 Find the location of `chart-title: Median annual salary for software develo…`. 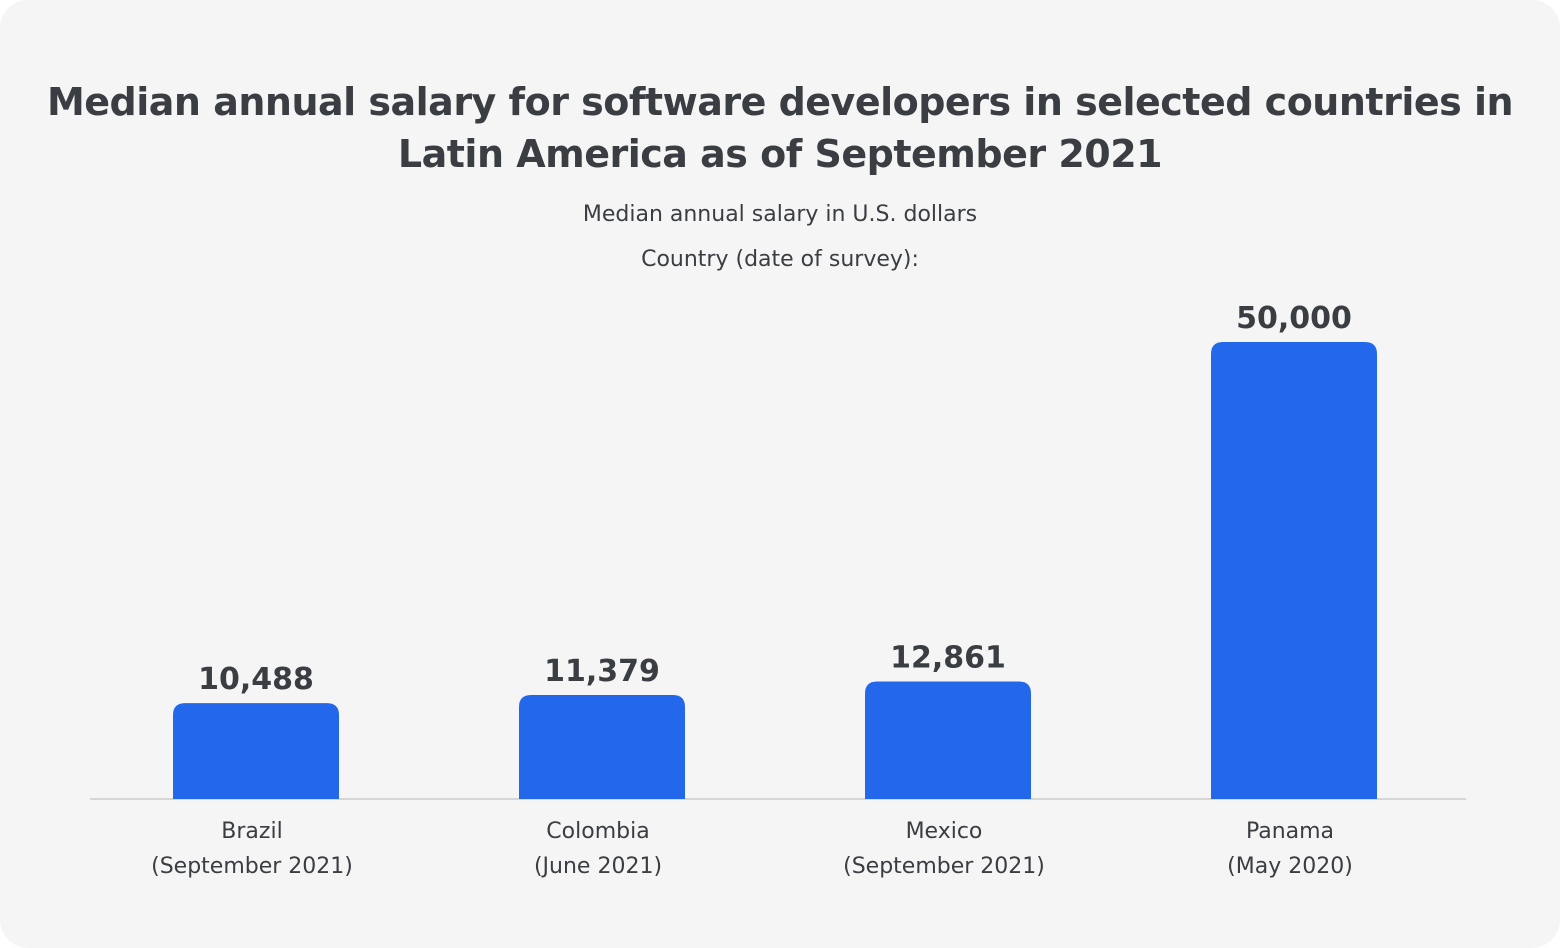

chart-title: Median annual salary for software develo… is located at coordinates (780, 128).